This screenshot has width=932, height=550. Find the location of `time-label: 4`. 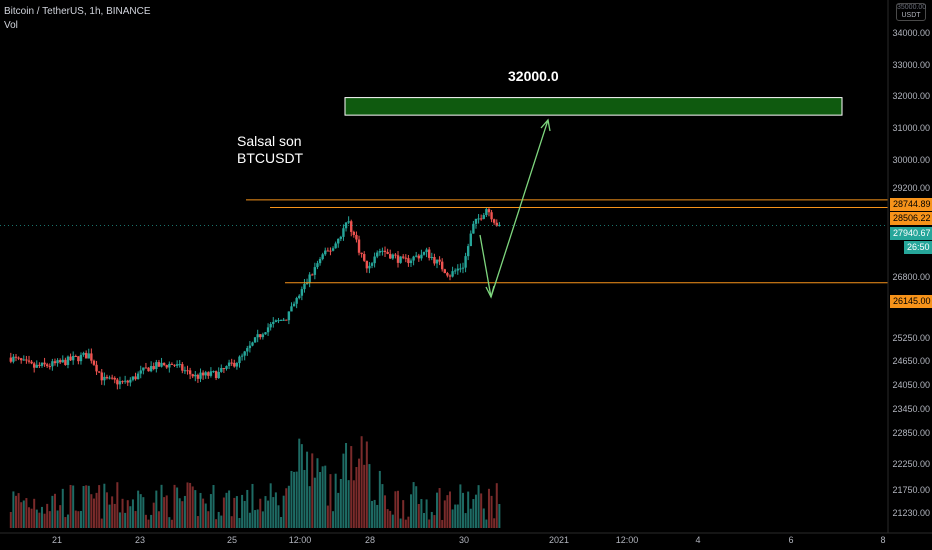

time-label: 4 is located at coordinates (698, 540).